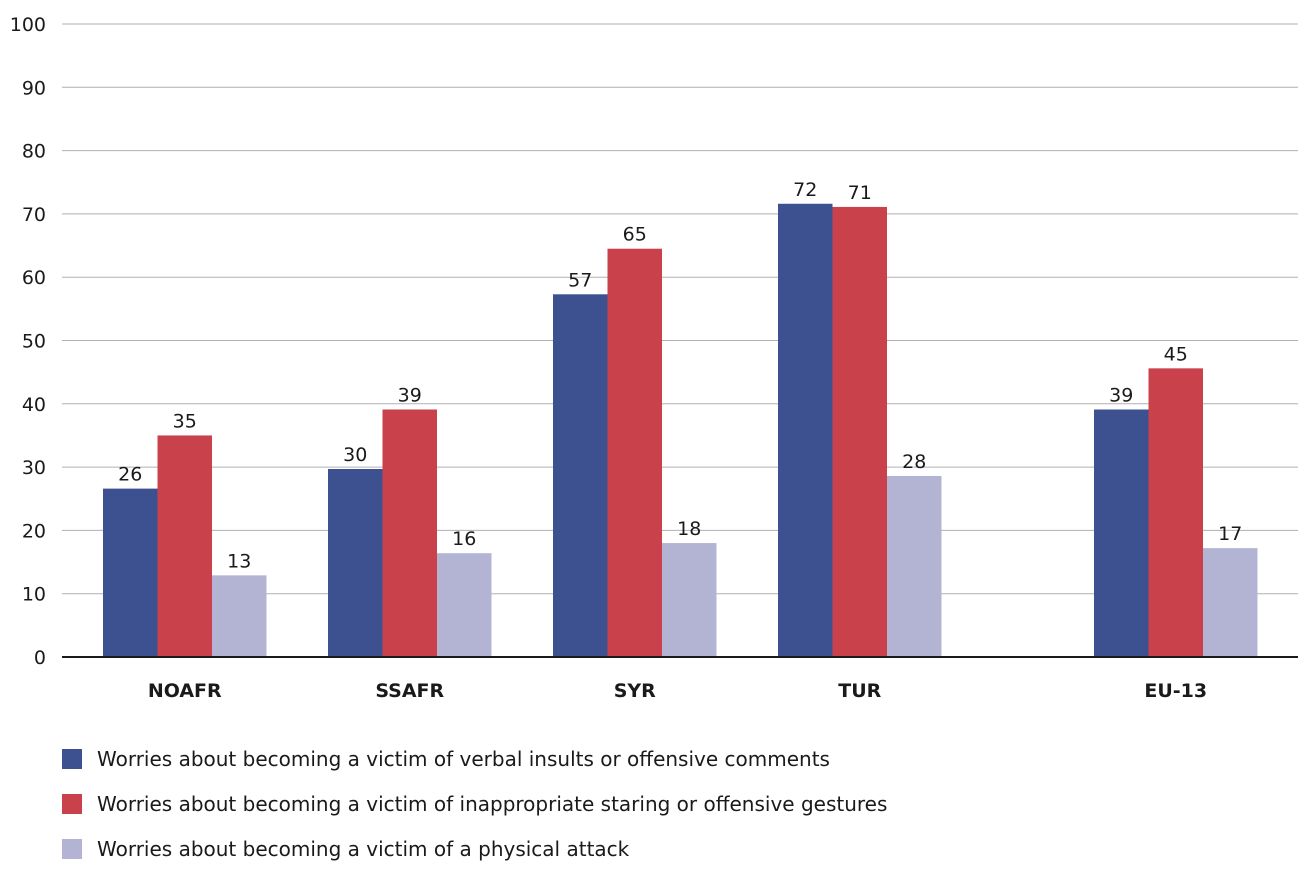  Describe the element at coordinates (239, 561) in the screenshot. I see `bar-value-label: 13` at that location.